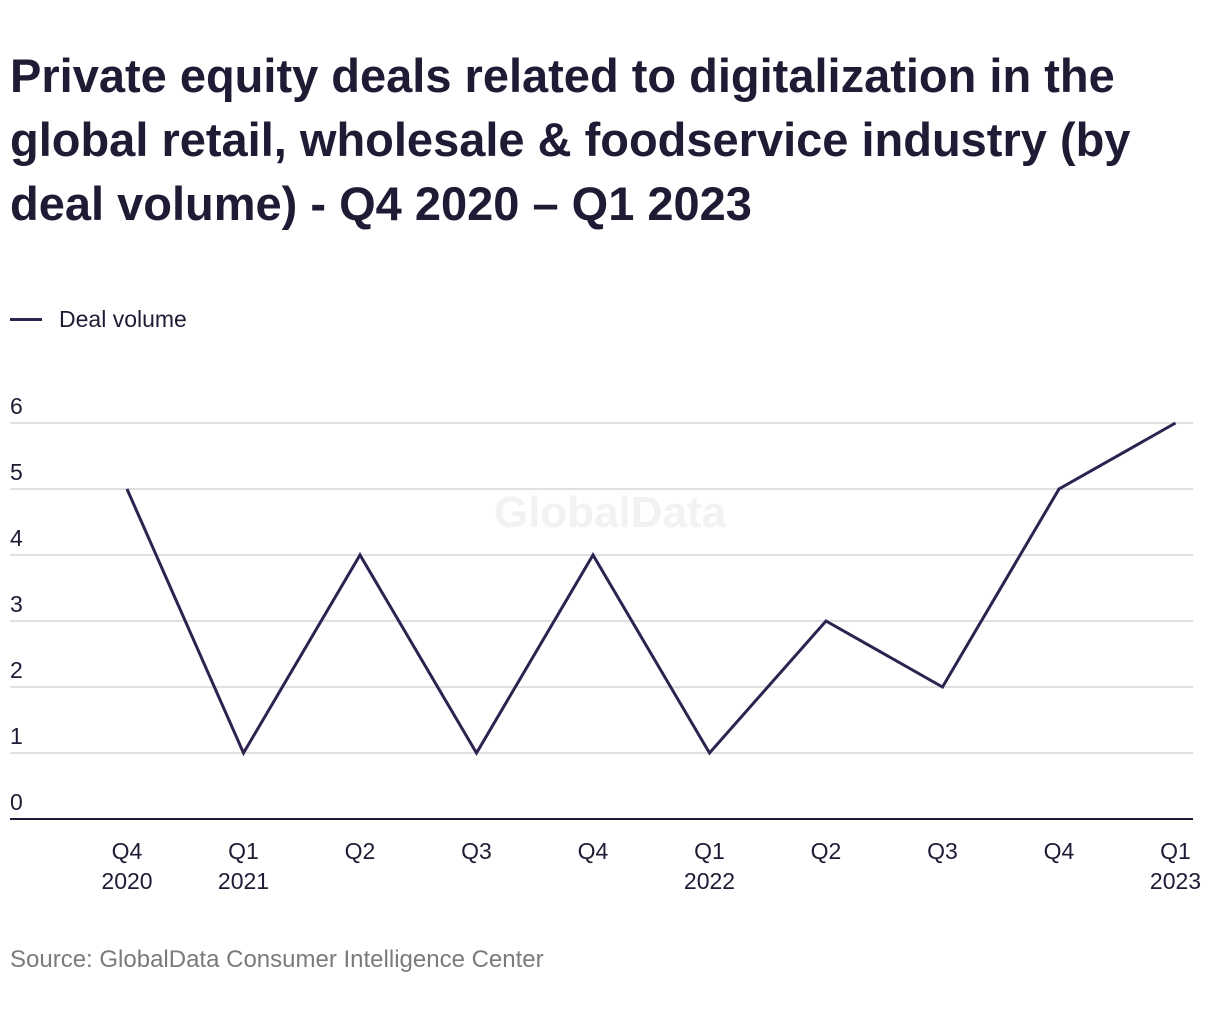  Describe the element at coordinates (826, 851) in the screenshot. I see `x-tick-label-6: Q2` at that location.